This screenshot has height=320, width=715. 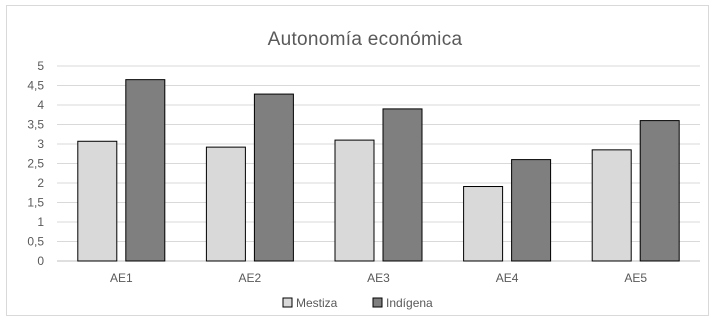 I want to click on y-tick-label: 3, so click(x=40, y=144).